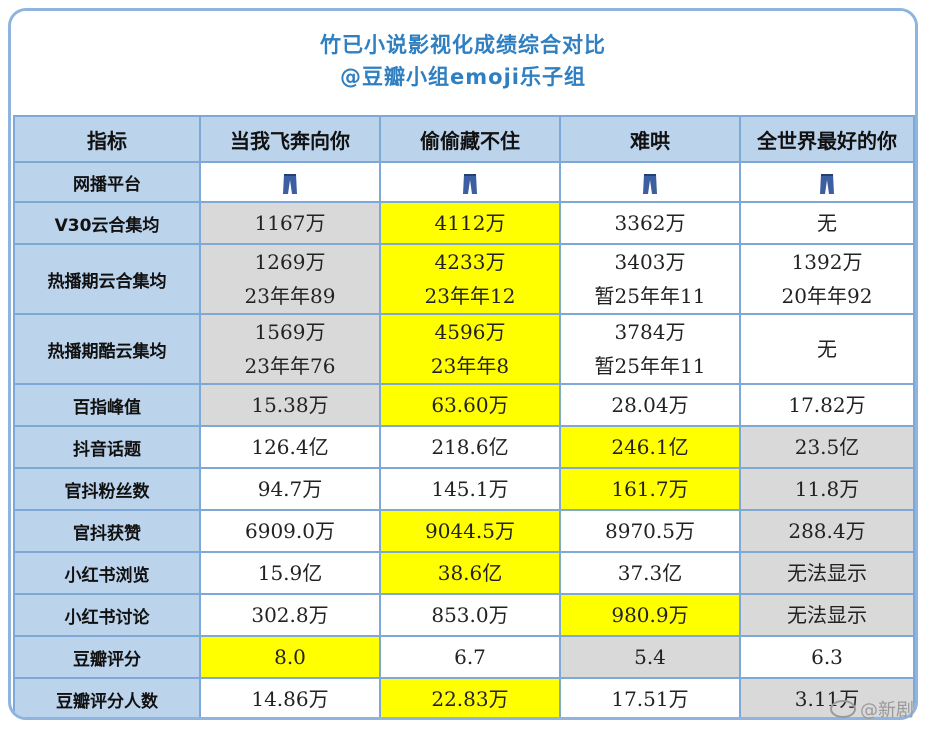 This screenshot has width=934, height=733. Describe the element at coordinates (290, 262) in the screenshot. I see `cell-value: 1269万` at that location.